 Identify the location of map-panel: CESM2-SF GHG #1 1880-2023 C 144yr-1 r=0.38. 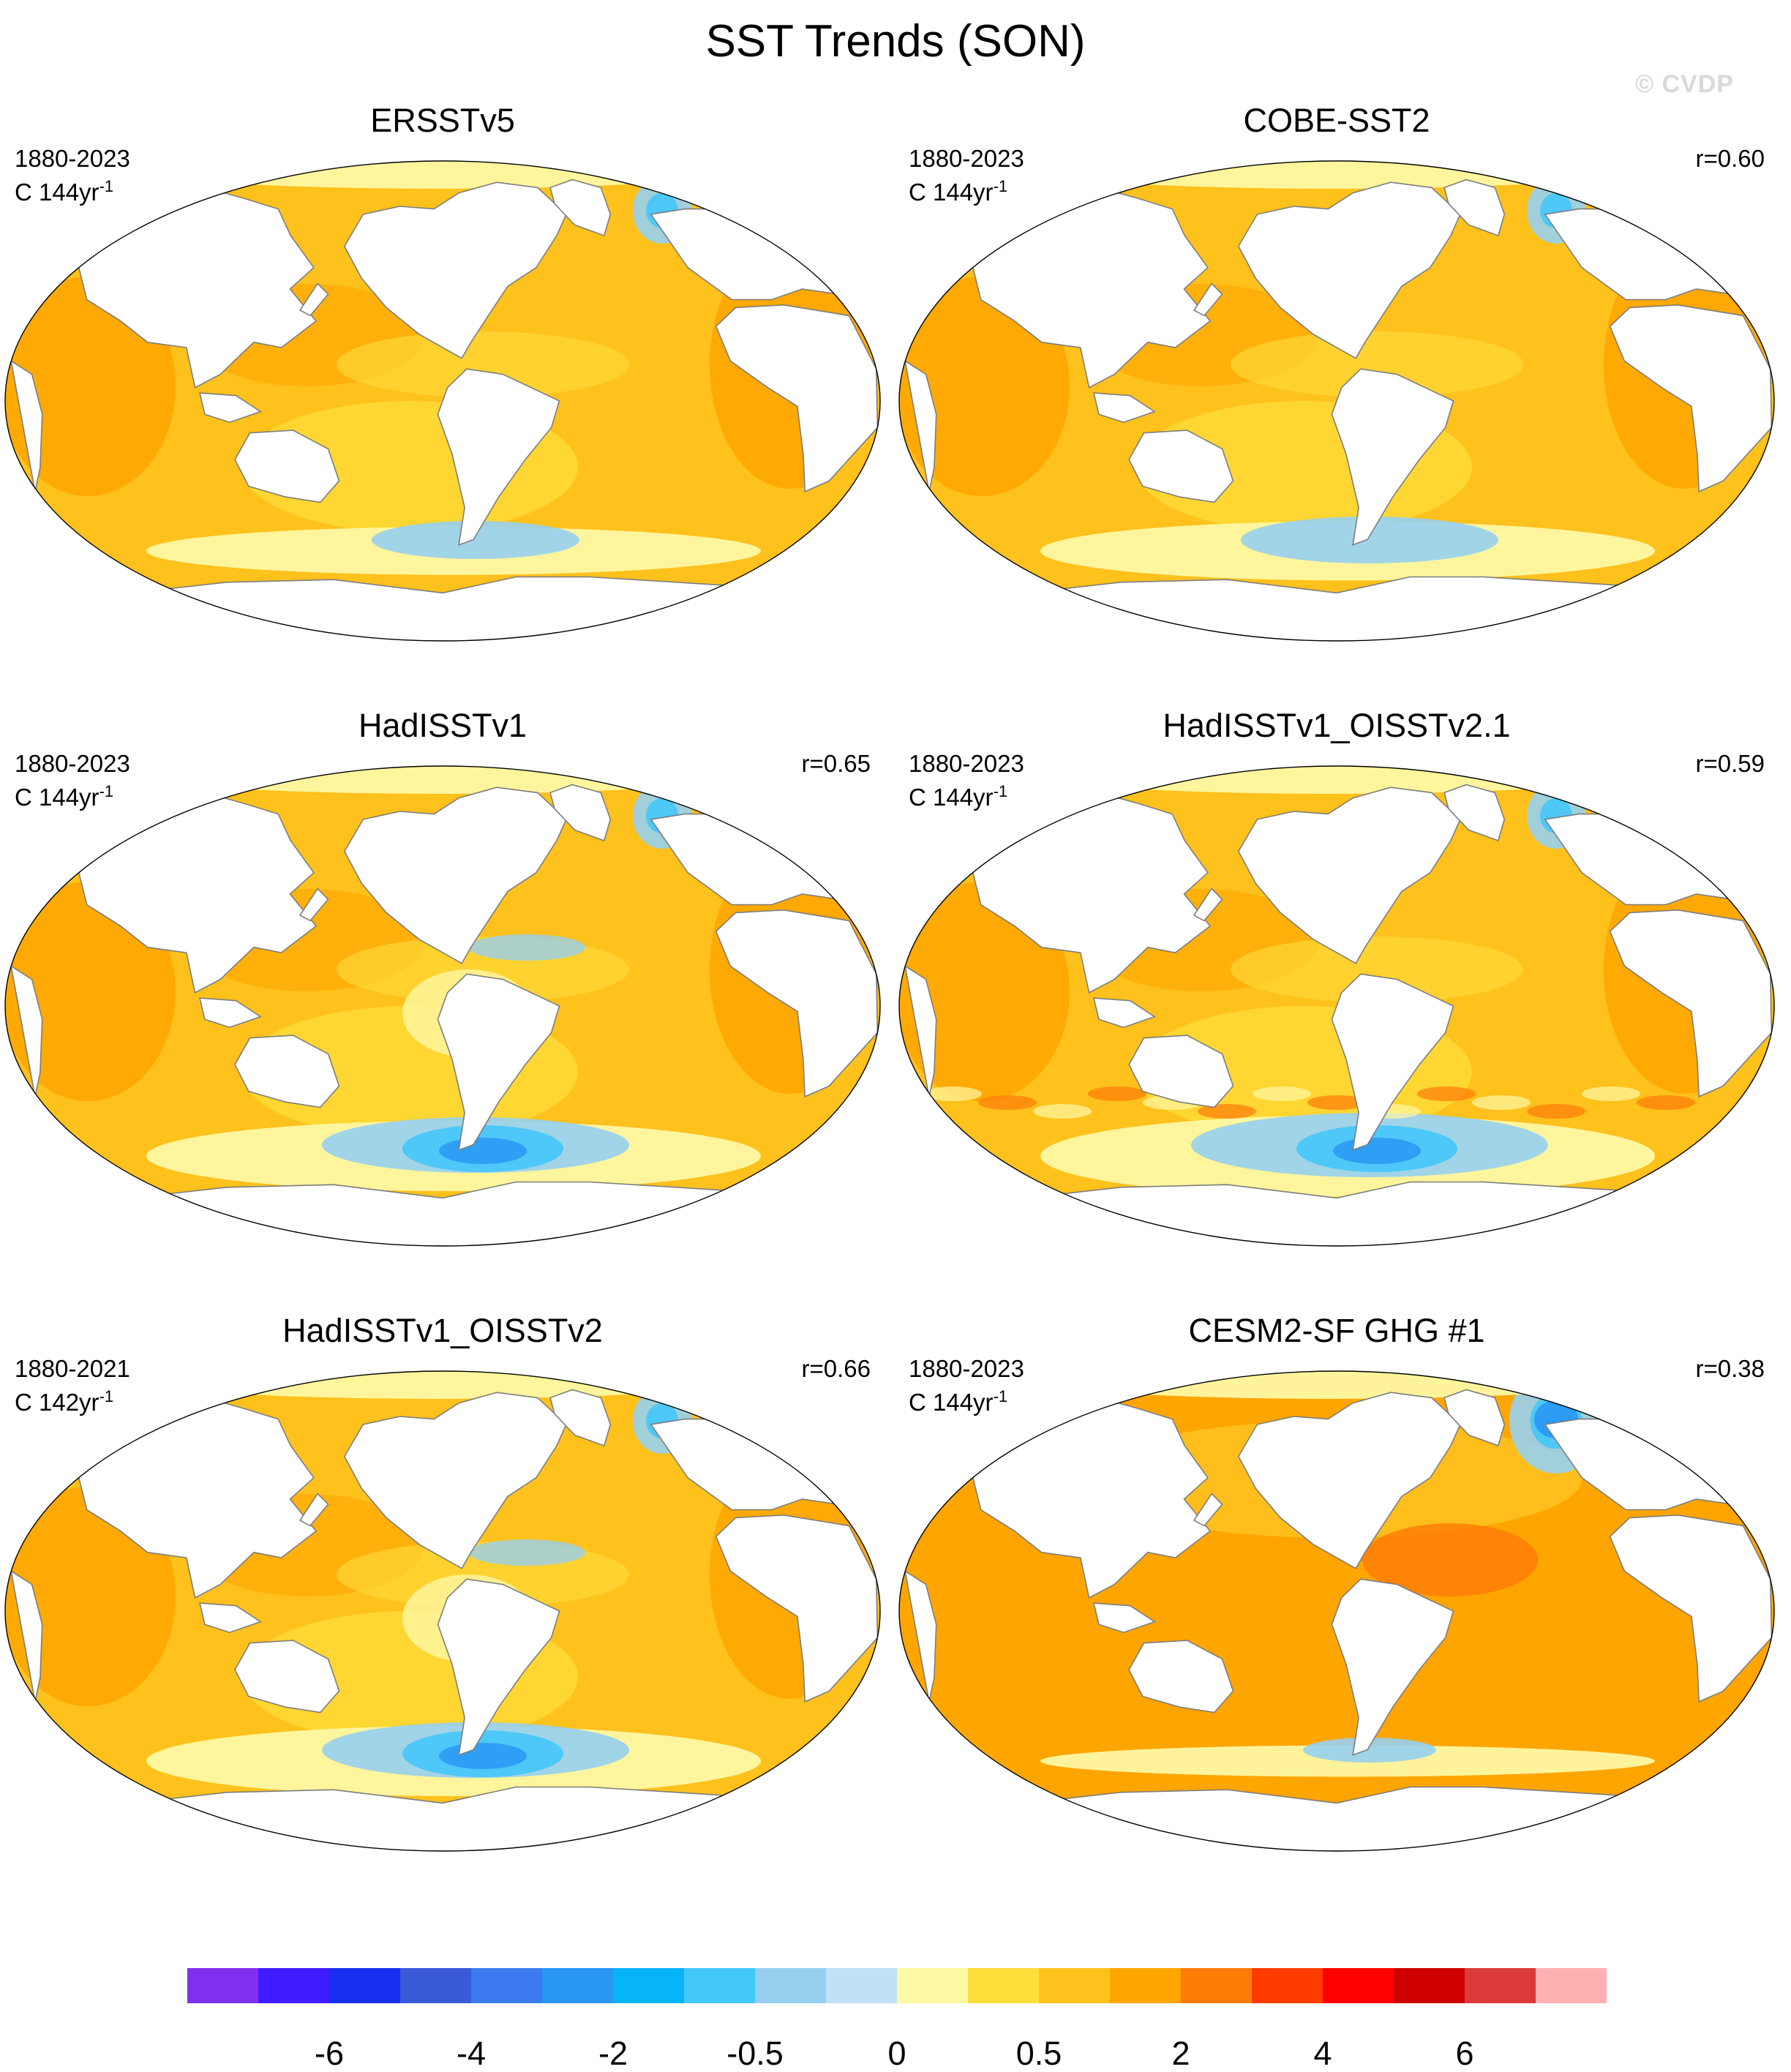
(1336, 1592).